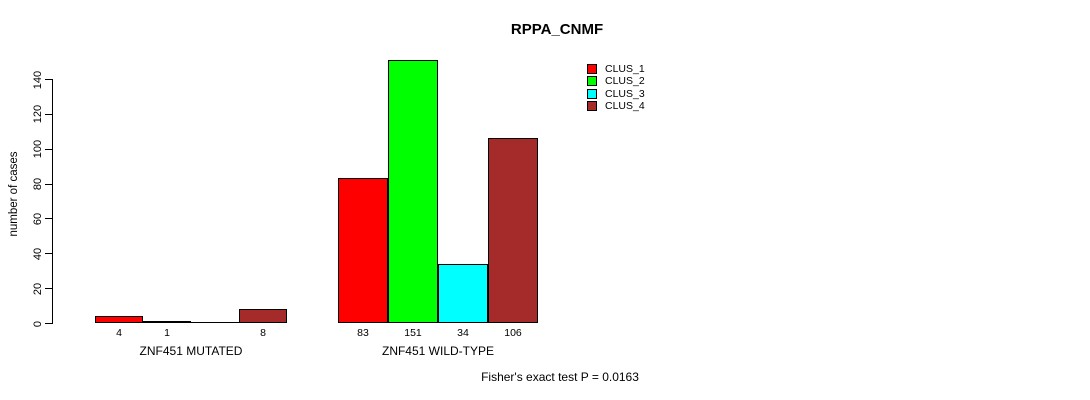 This screenshot has width=1090, height=400. What do you see at coordinates (513, 230) in the screenshot?
I see `bar-clus-4-znf451-wild-type` at bounding box center [513, 230].